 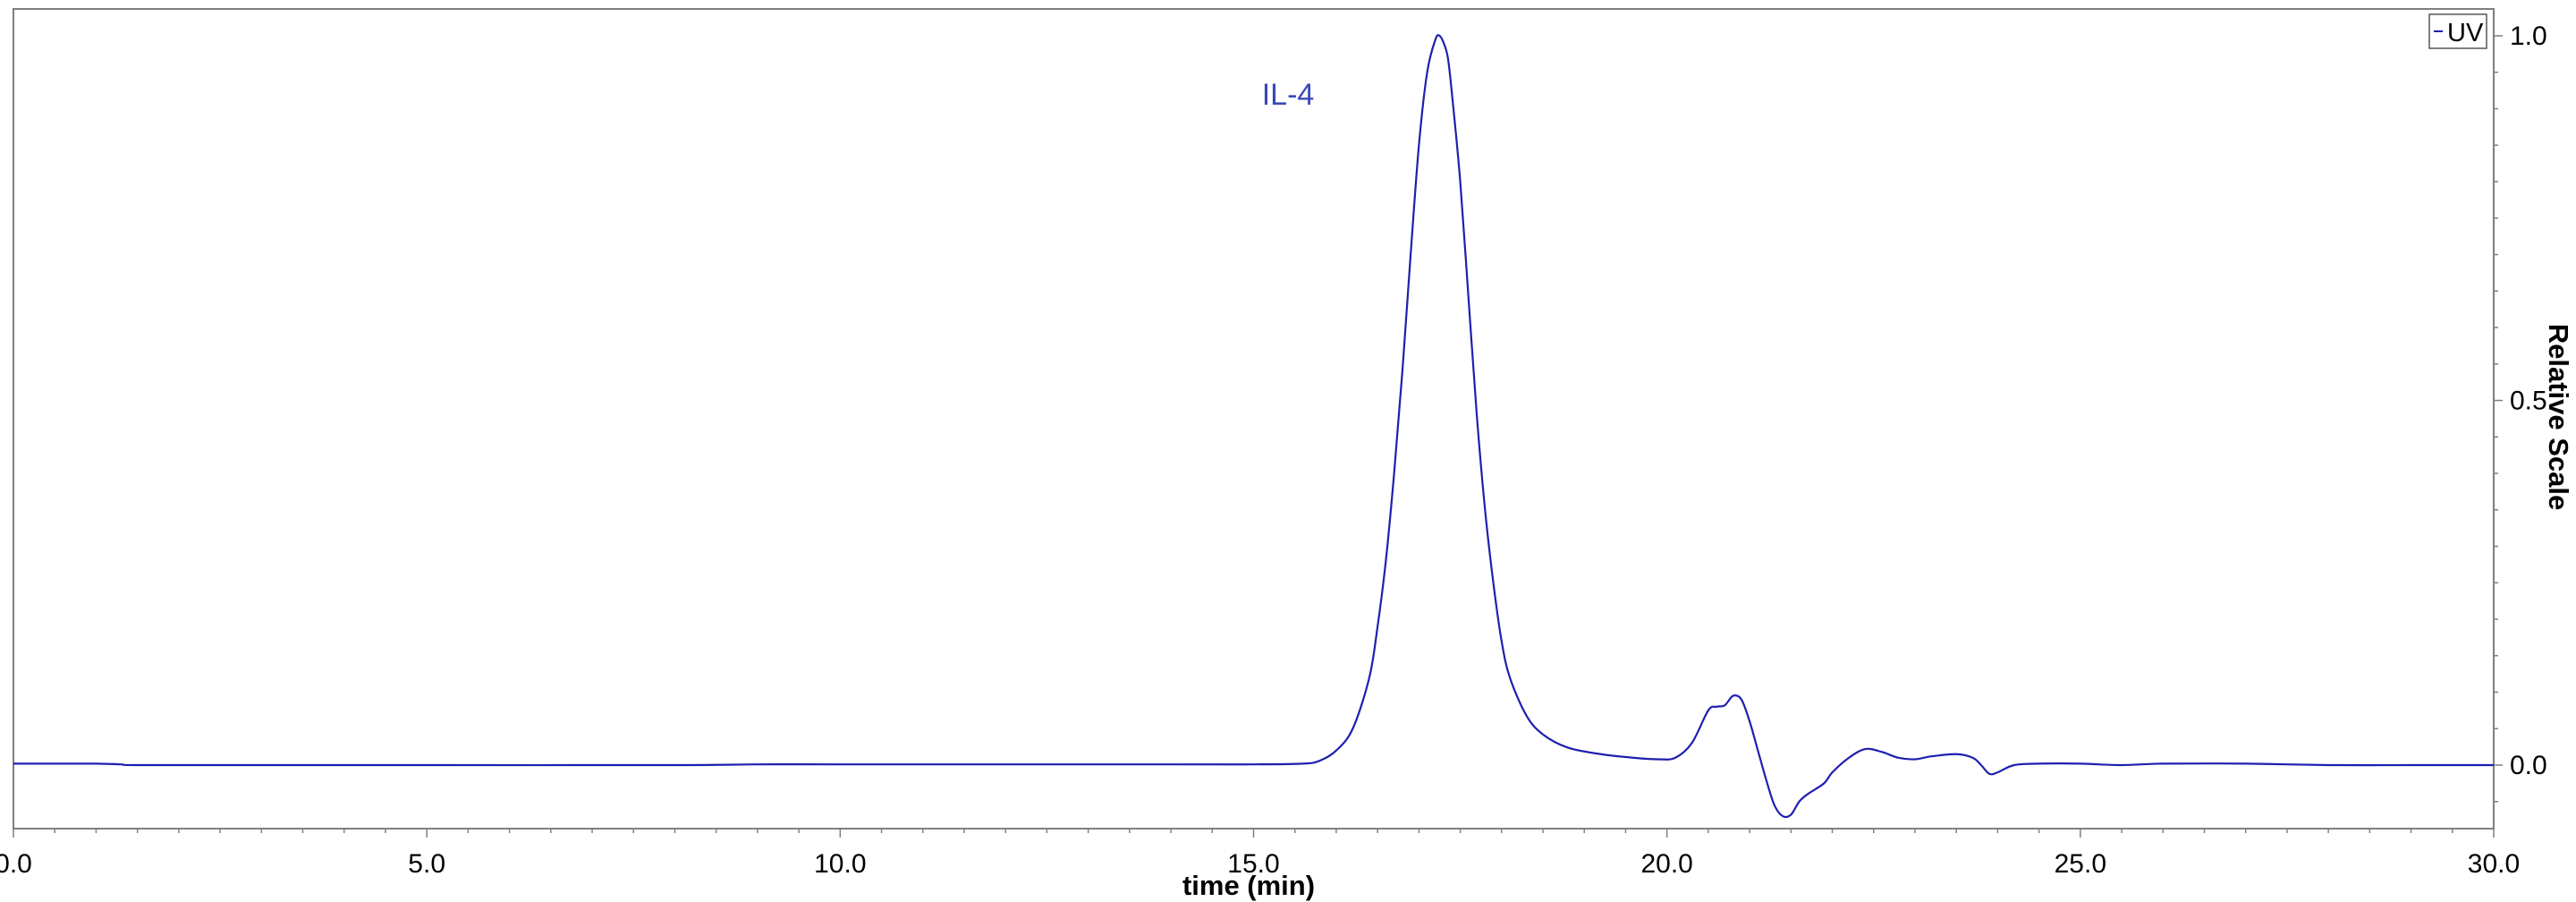 I want to click on x-axis-ticks: 0.0 5.0 10.0 15.0 20.0 25.0 30.0, so click(x=1260, y=854).